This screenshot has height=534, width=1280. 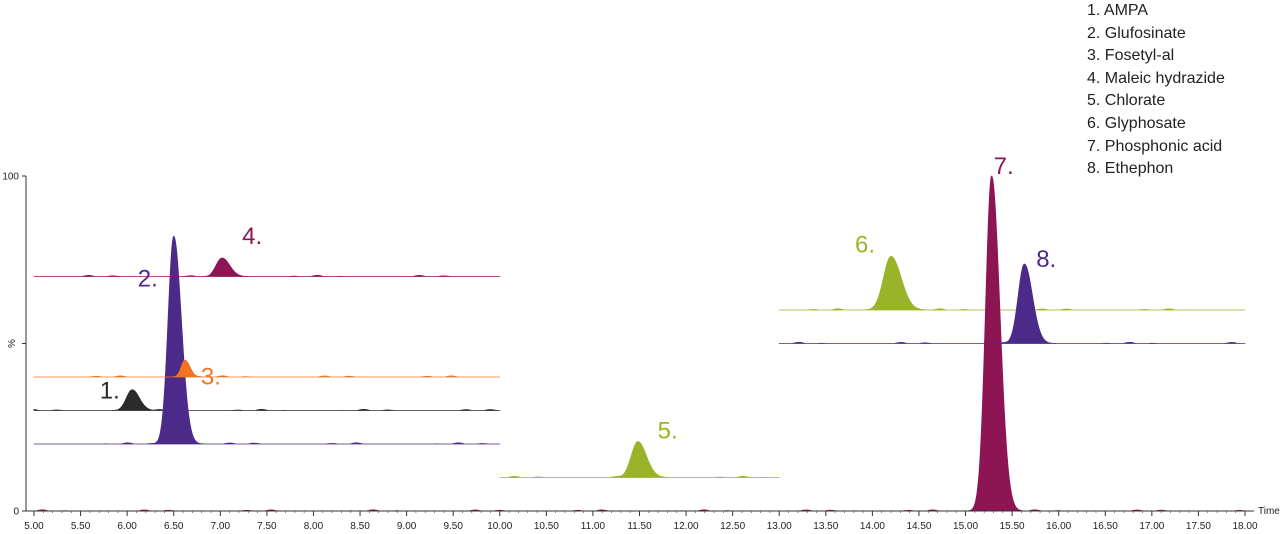 What do you see at coordinates (732, 526) in the screenshot?
I see `x-tick-label: 12.50` at bounding box center [732, 526].